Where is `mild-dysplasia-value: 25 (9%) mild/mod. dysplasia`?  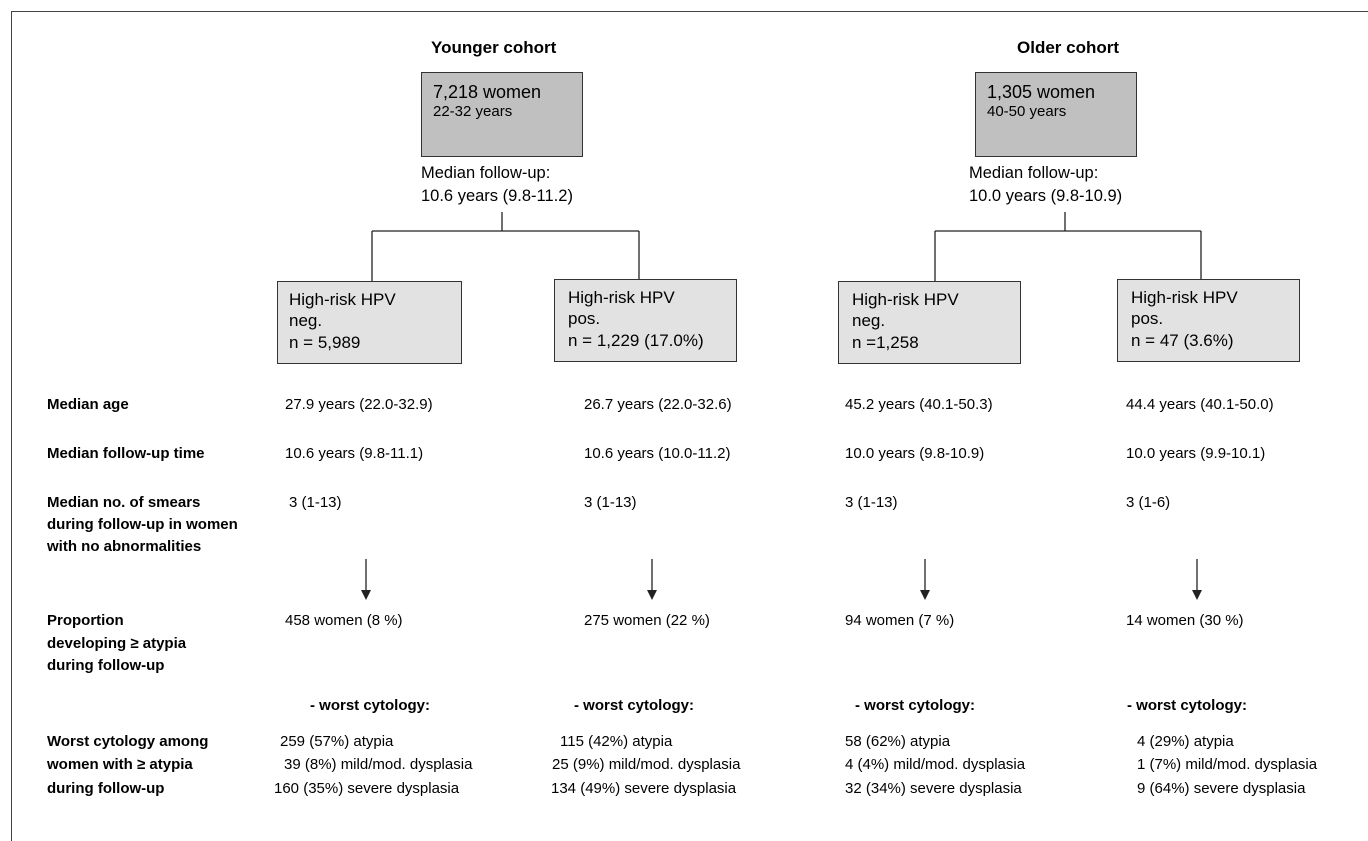
mild-dysplasia-value: 25 (9%) mild/mod. dysplasia is located at coordinates (646, 764).